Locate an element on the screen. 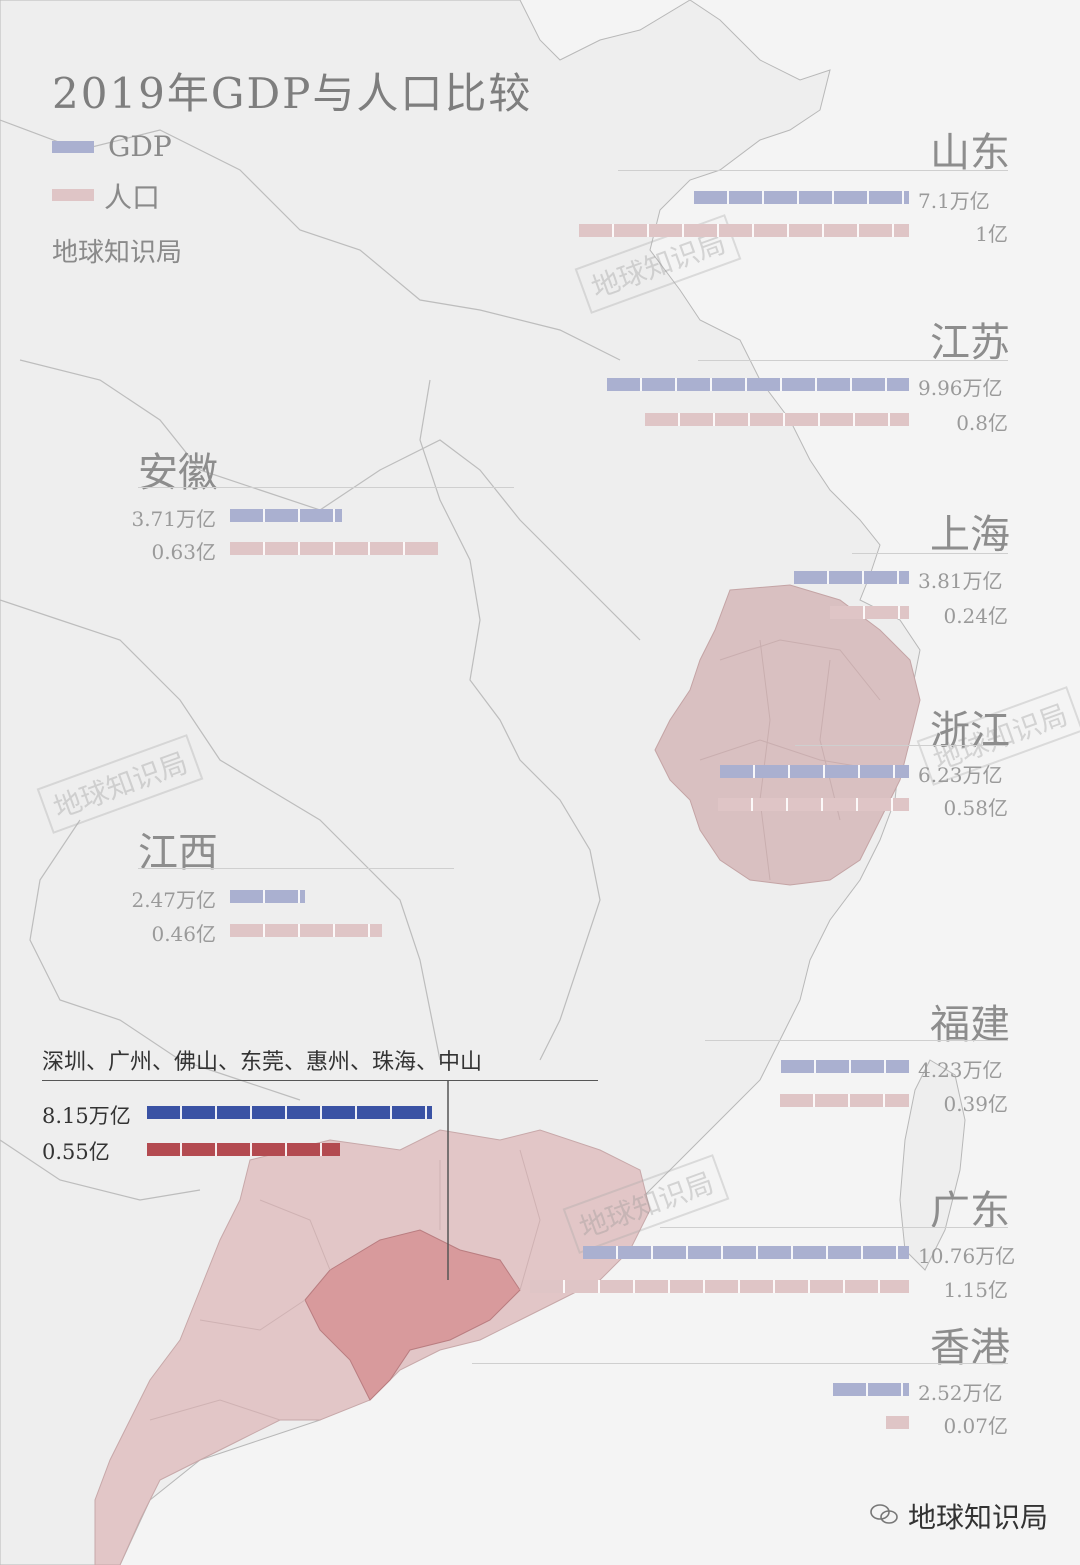  taiwan-island is located at coordinates (932, 1165).